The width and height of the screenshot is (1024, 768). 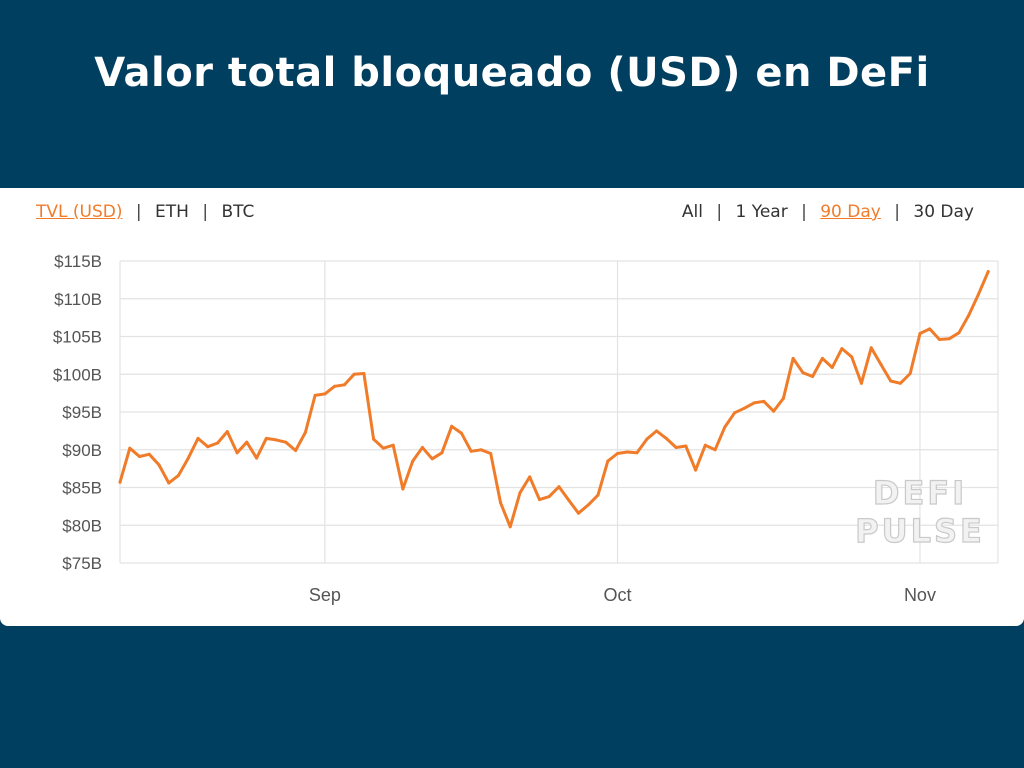 What do you see at coordinates (82, 488) in the screenshot?
I see `y-tick-label: $85B` at bounding box center [82, 488].